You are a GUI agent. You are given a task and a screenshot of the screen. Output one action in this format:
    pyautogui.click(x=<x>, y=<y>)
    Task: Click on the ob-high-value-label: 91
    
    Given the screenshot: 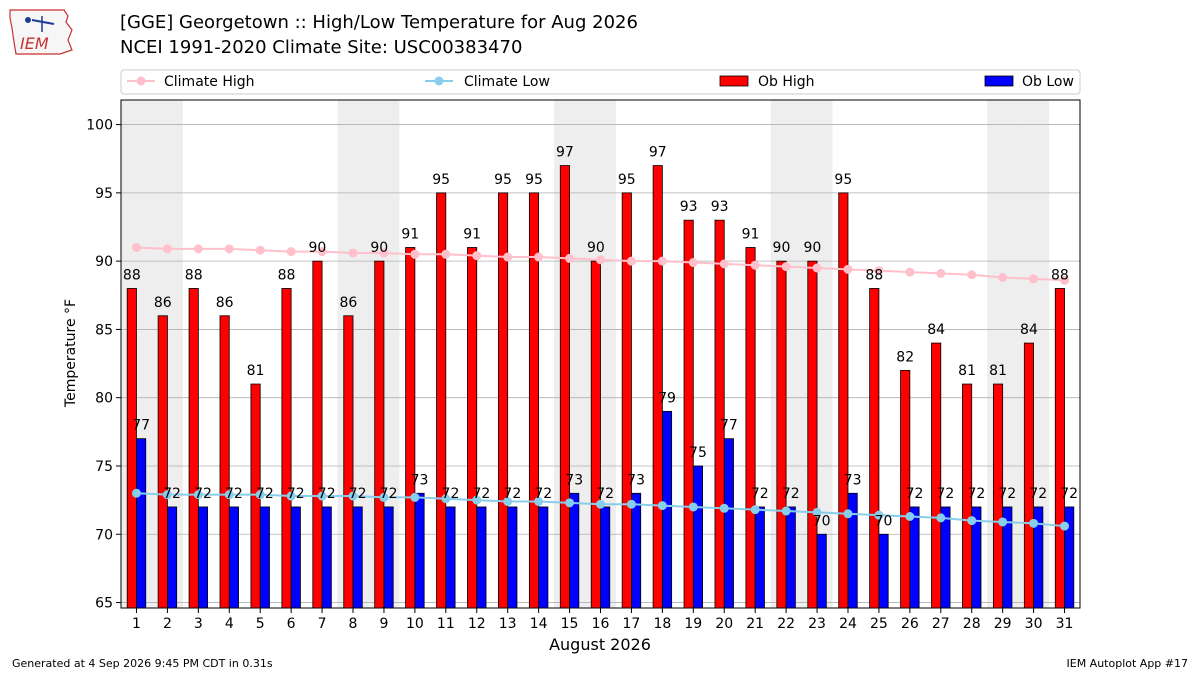 What is the action you would take?
    pyautogui.click(x=410, y=234)
    